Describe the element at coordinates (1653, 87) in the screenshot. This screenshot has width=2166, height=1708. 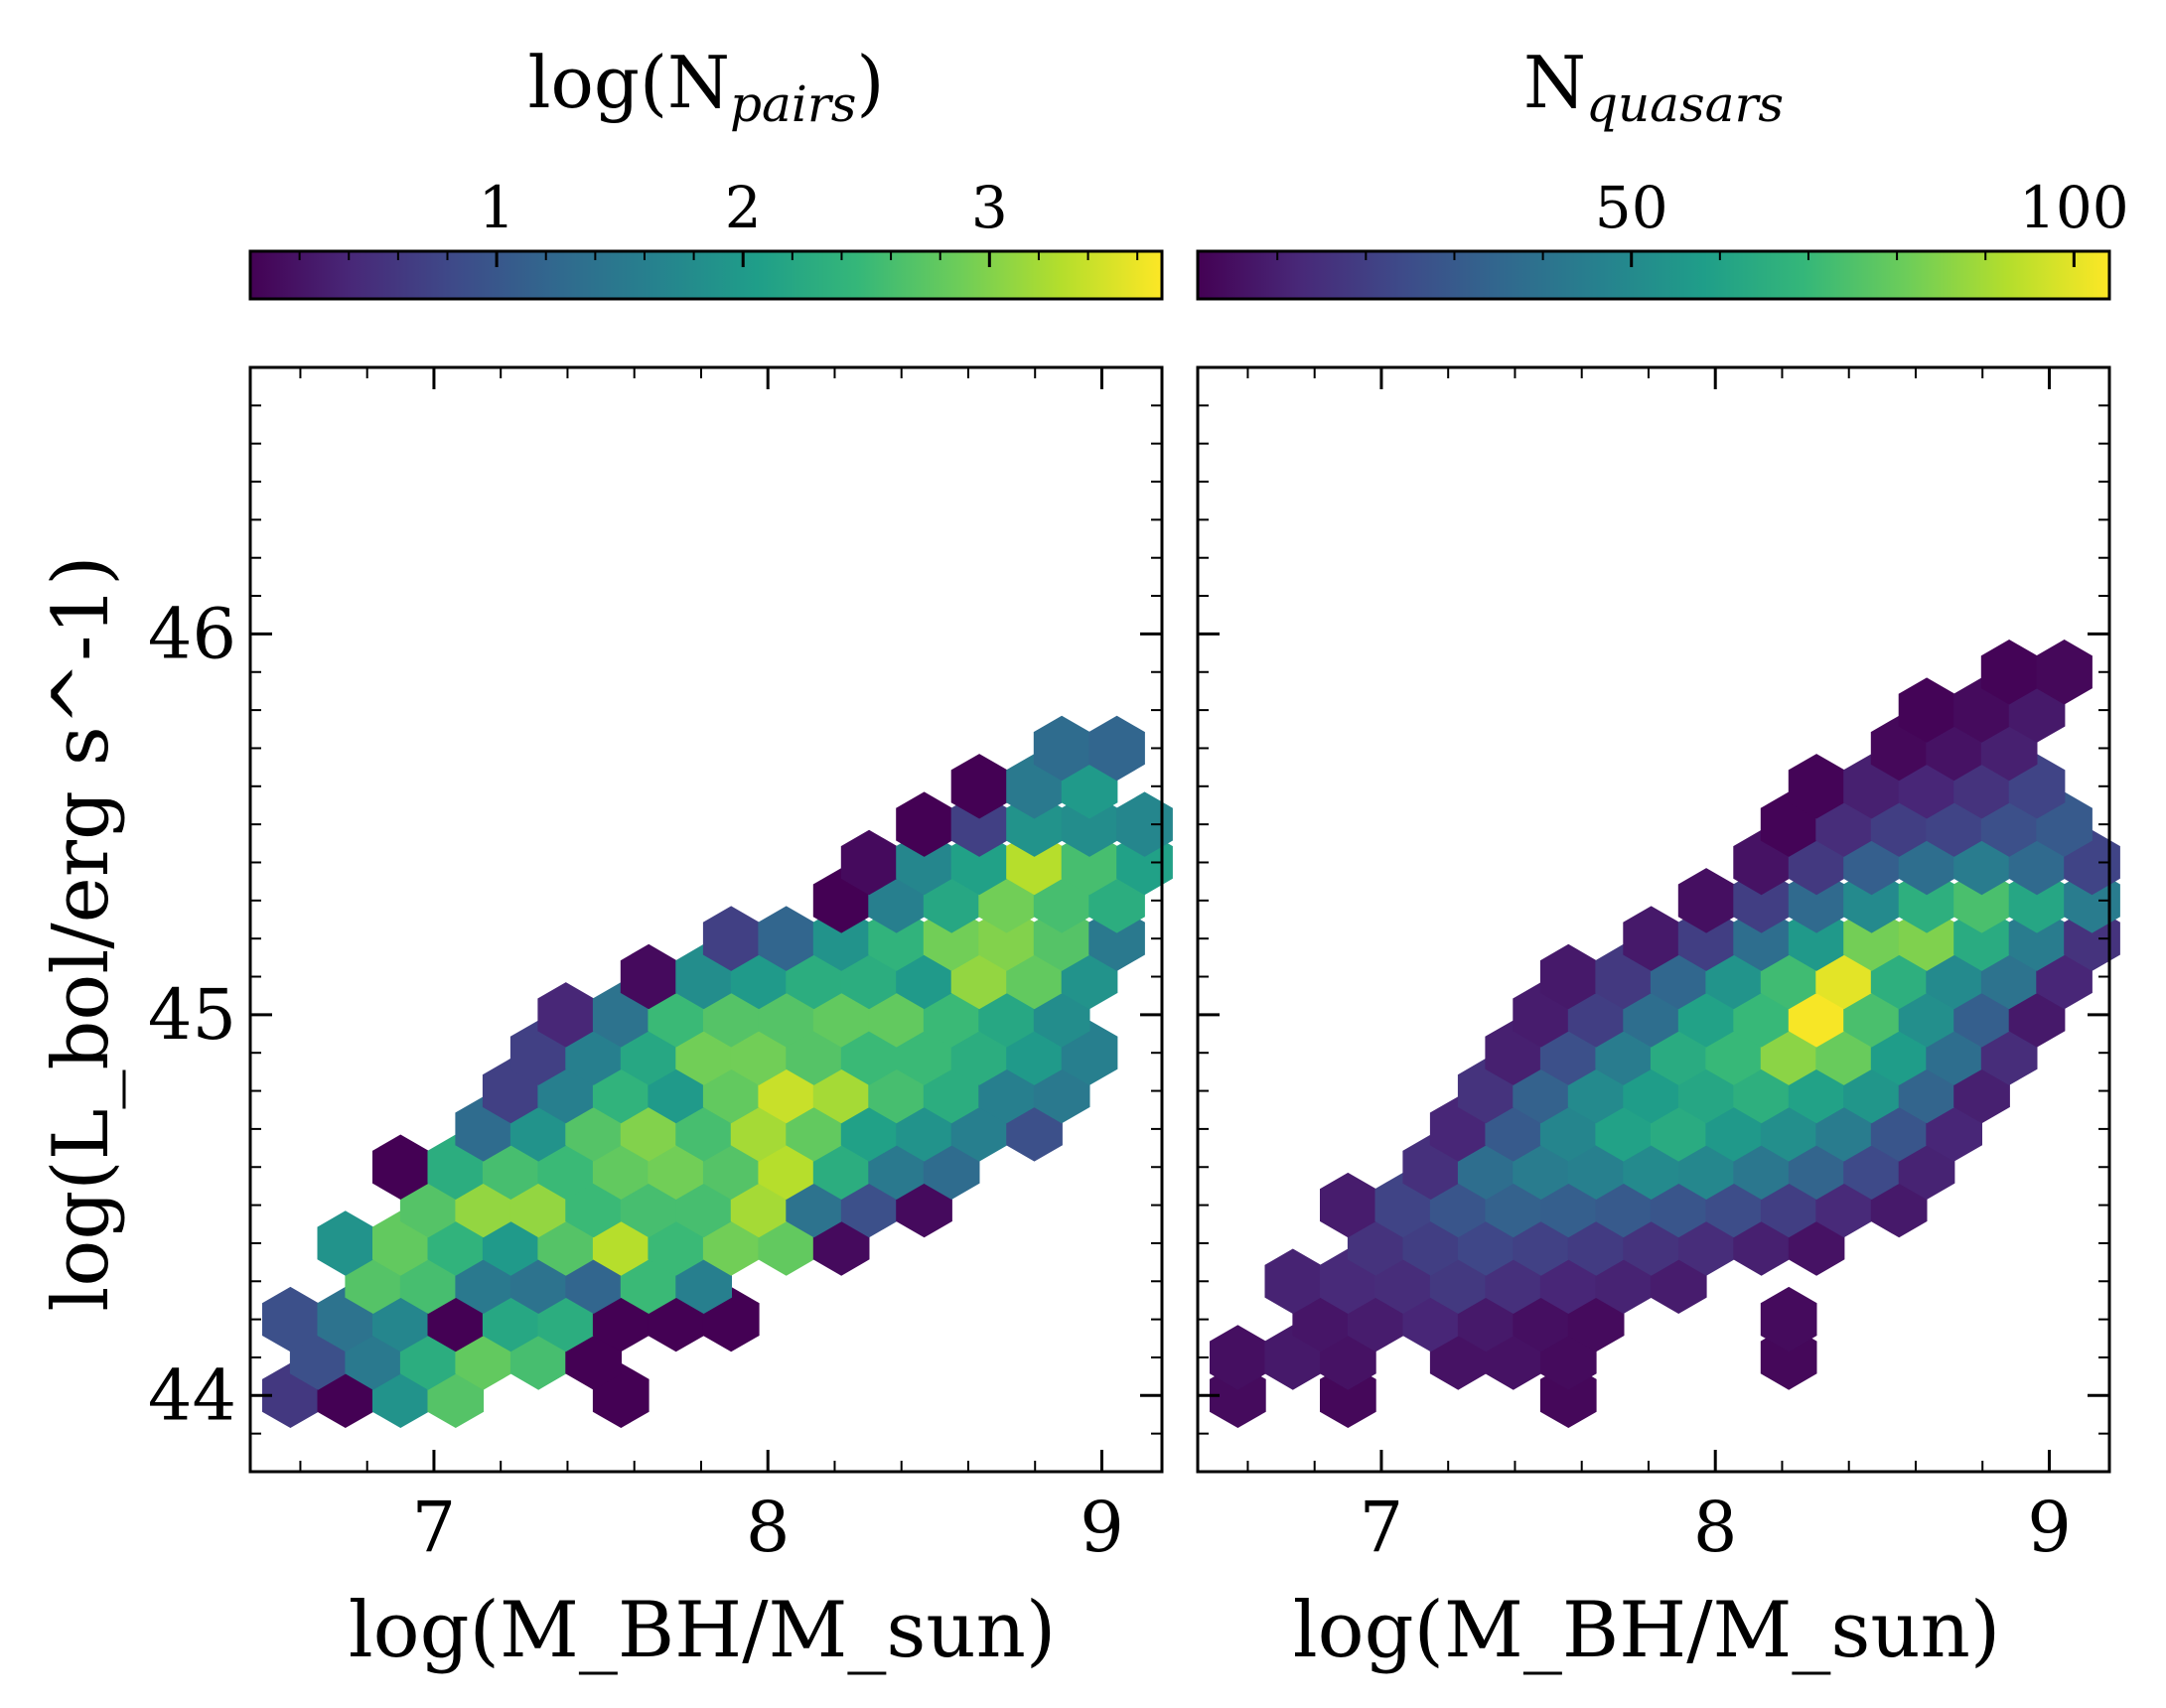
I see `right-colorbar-label: Nquasars` at that location.